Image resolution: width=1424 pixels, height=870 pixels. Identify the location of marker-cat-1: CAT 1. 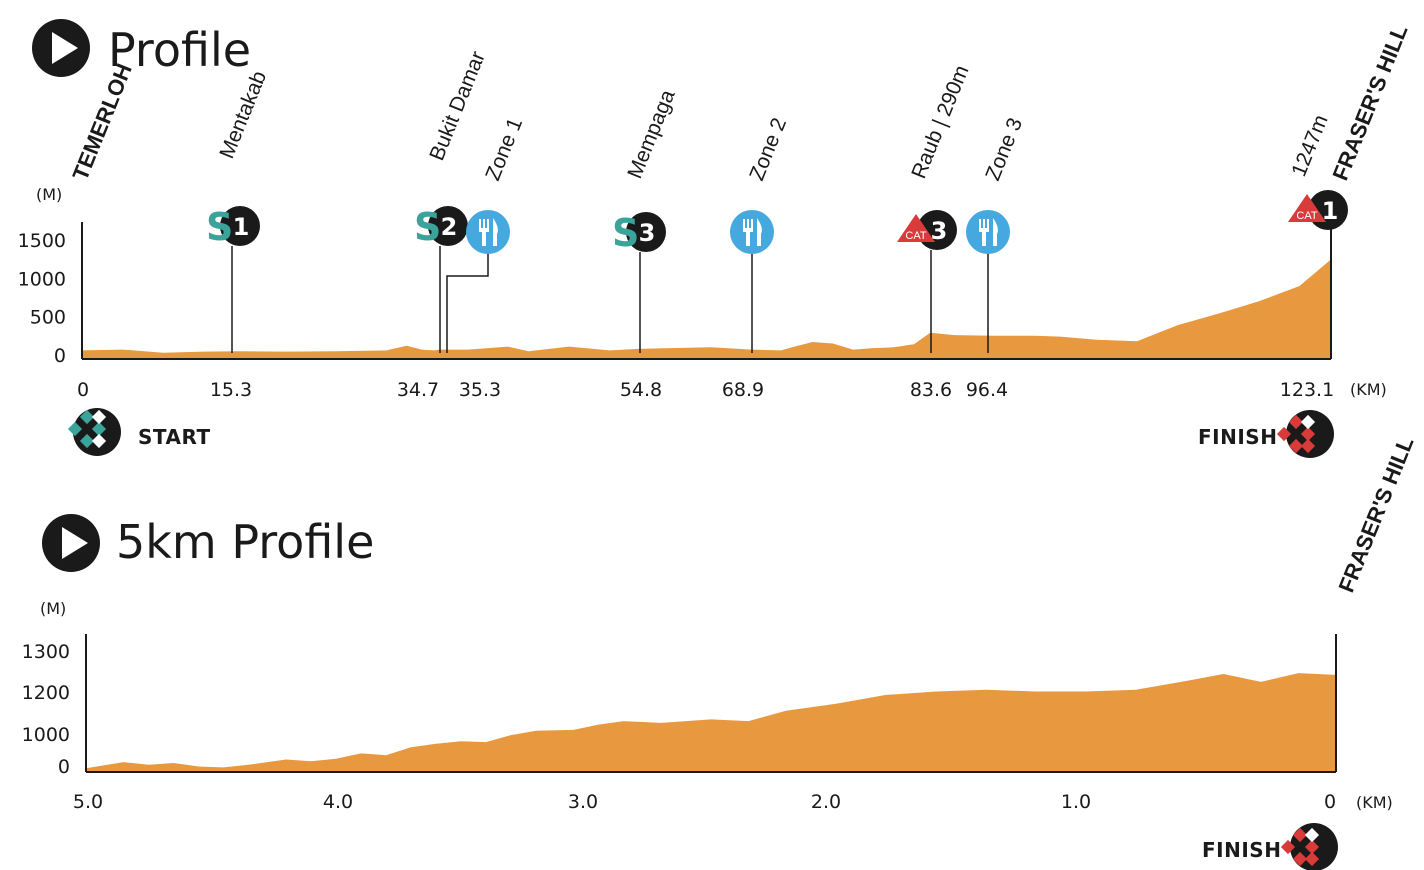
(1318, 210).